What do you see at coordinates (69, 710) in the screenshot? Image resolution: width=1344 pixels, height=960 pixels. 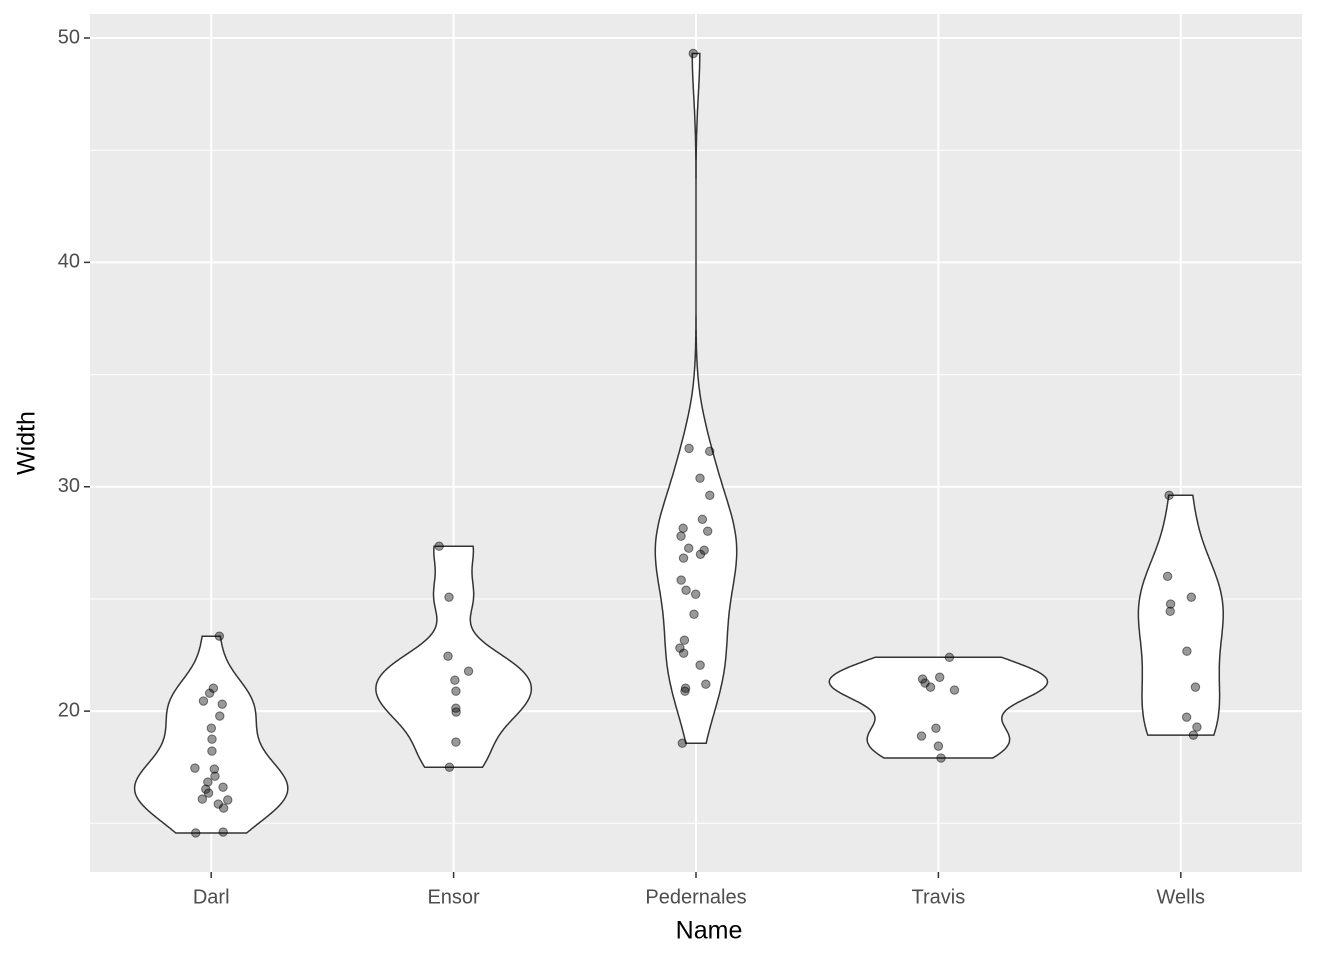 I see `y-tick-label: 20` at bounding box center [69, 710].